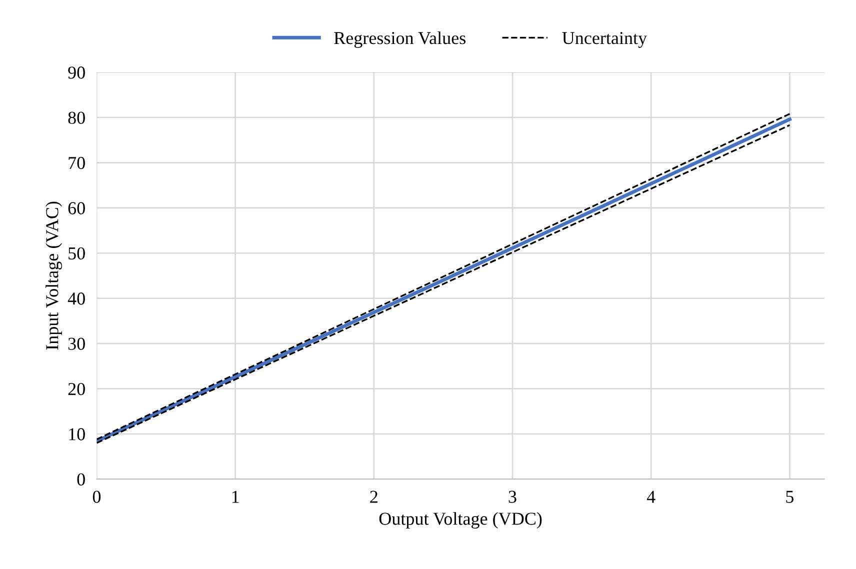  Describe the element at coordinates (76, 344) in the screenshot. I see `y-tick-label: 30` at that location.